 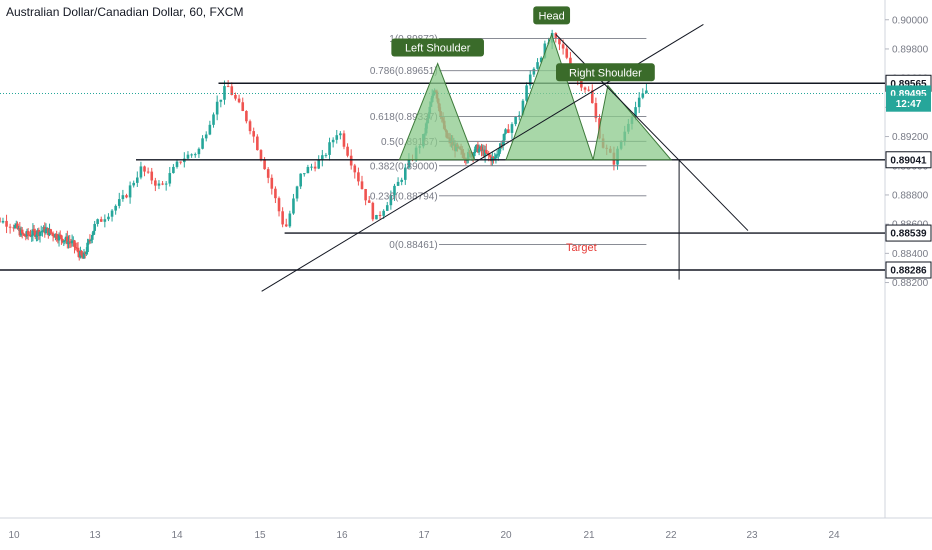 I want to click on time-tick-label: 13, so click(x=95, y=535).